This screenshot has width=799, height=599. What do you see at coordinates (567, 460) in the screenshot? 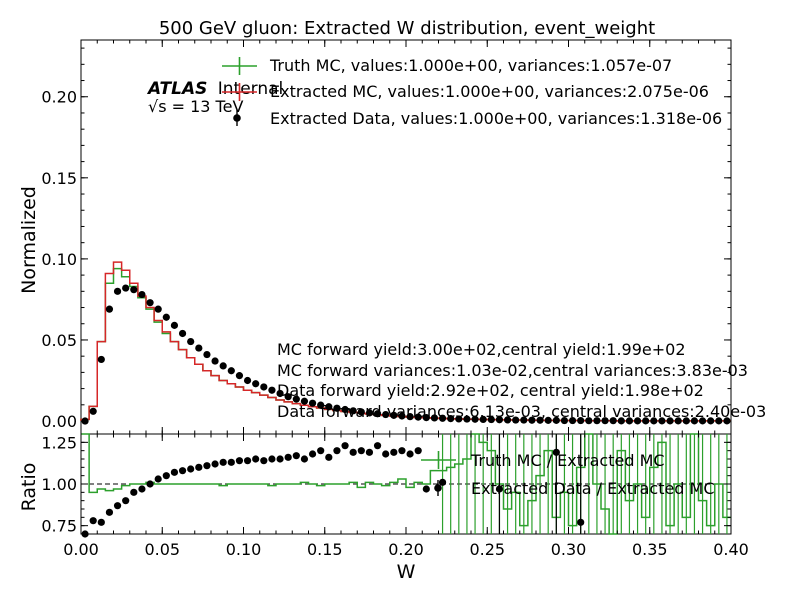
I see `legend-truth-over-mc: Truth MC / Extracted MC` at bounding box center [567, 460].